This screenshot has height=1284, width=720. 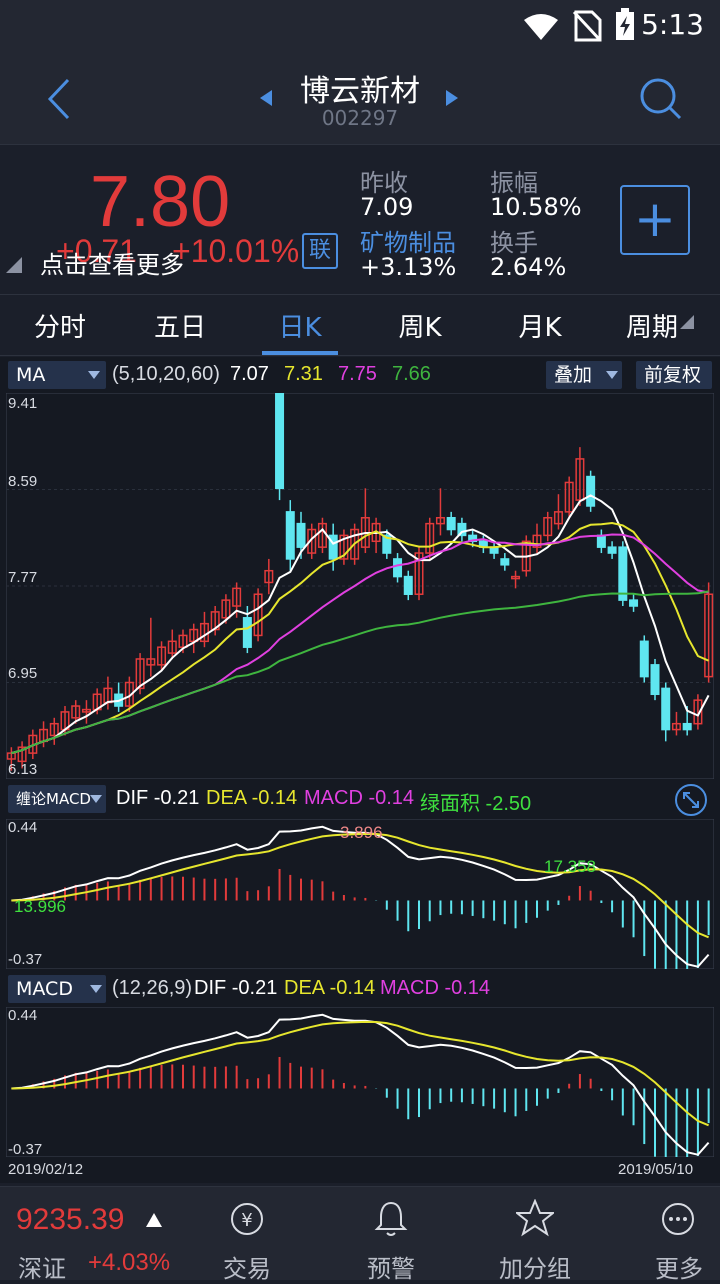 What do you see at coordinates (23, 577) in the screenshot?
I see `y-label-3: 7.77` at bounding box center [23, 577].